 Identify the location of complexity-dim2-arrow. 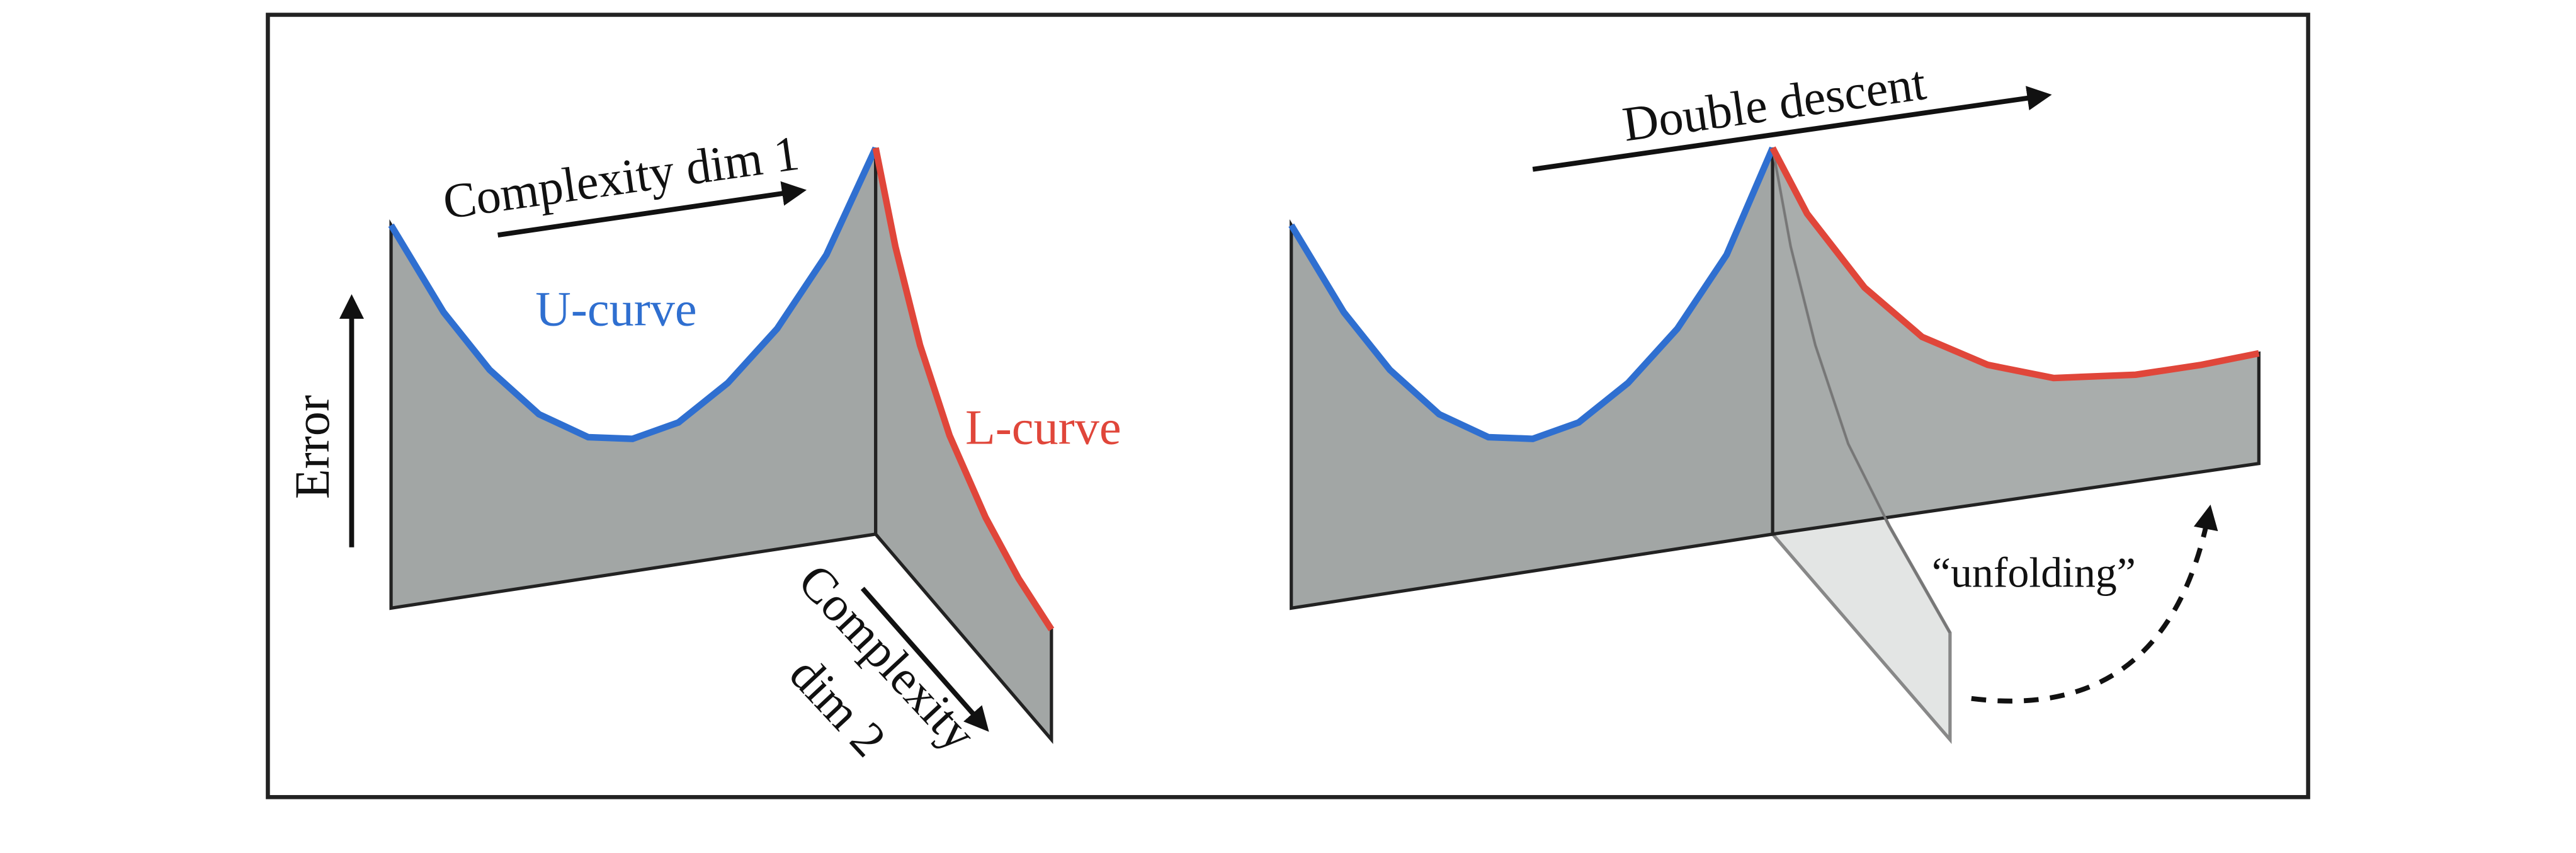
(924, 659).